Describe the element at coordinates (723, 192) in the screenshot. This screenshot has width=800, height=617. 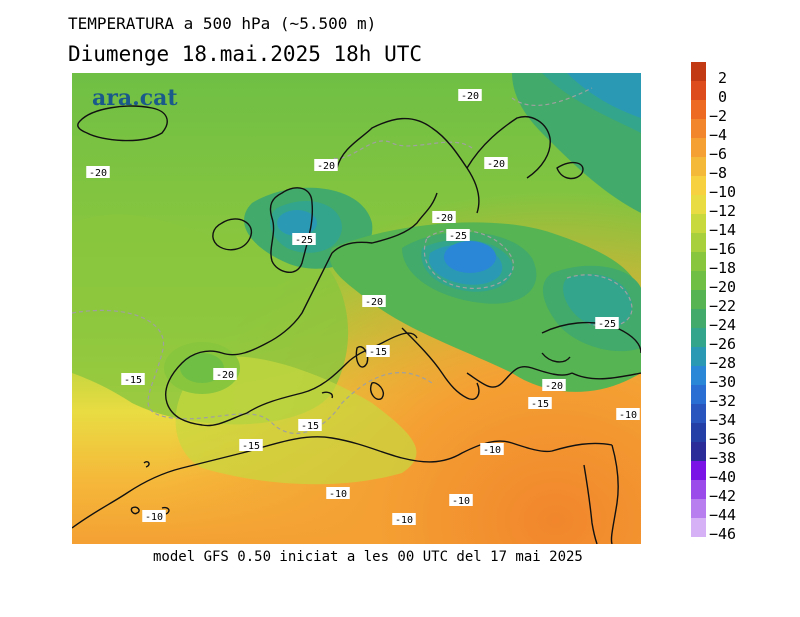
I see `colorbar-tick-label: −10` at that location.